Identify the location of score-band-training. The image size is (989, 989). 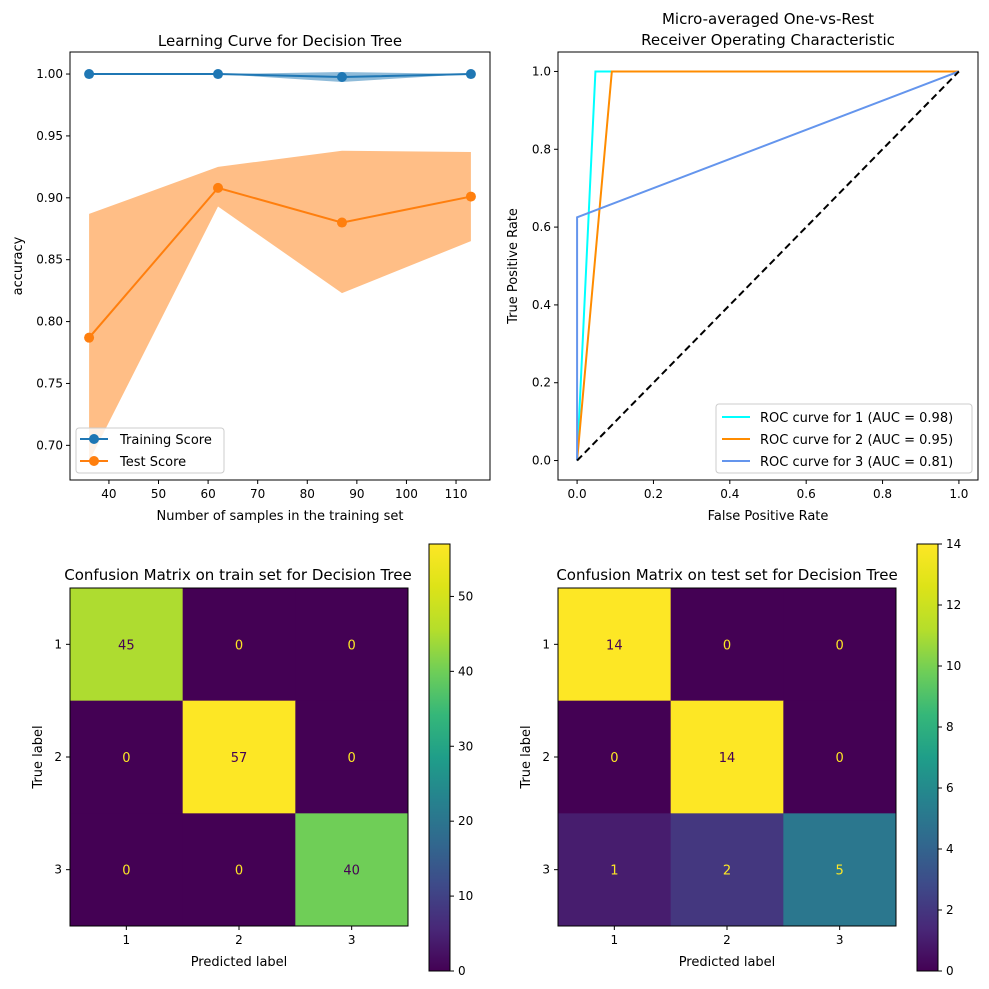
(280, 77).